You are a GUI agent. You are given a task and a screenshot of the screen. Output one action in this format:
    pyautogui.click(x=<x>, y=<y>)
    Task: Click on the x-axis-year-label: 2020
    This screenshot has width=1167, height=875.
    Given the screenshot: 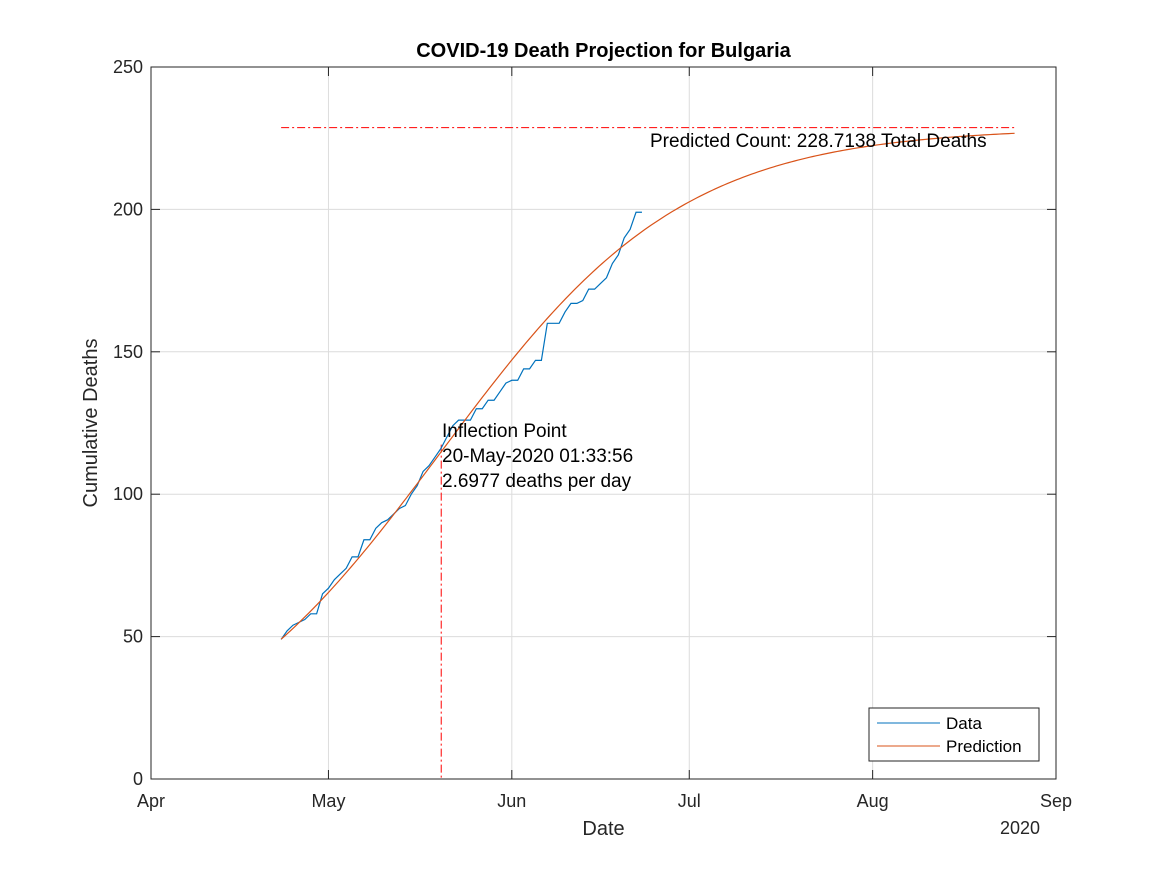 What is the action you would take?
    pyautogui.click(x=1020, y=828)
    